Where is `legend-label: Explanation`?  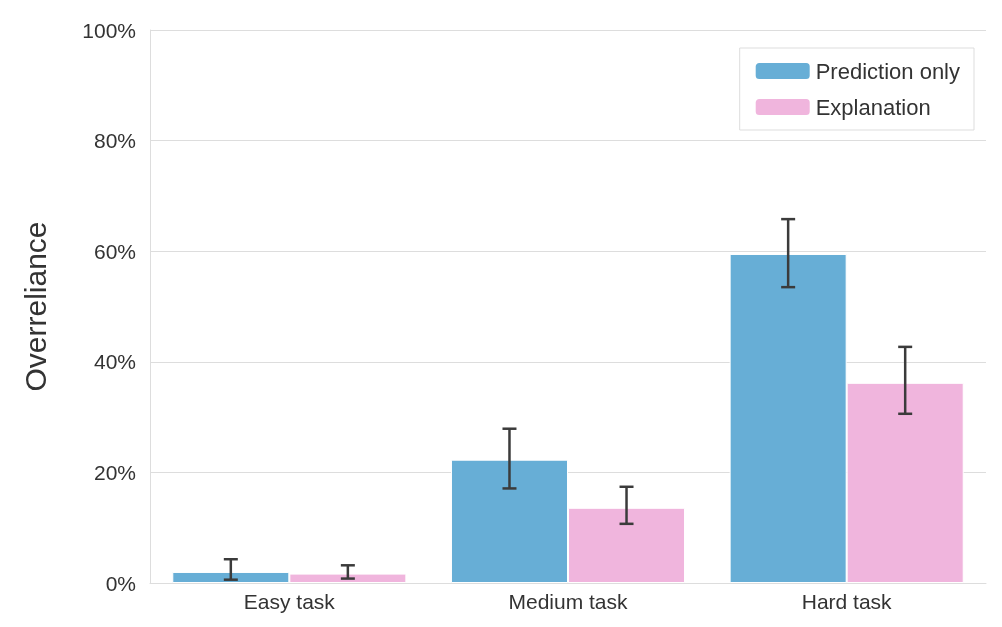
legend-label: Explanation is located at coordinates (873, 107).